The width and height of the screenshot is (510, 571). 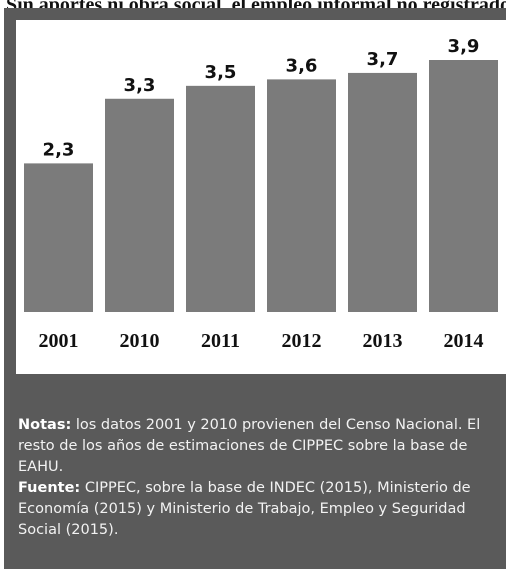 I want to click on value-label-2001: 2,3, so click(x=59, y=149).